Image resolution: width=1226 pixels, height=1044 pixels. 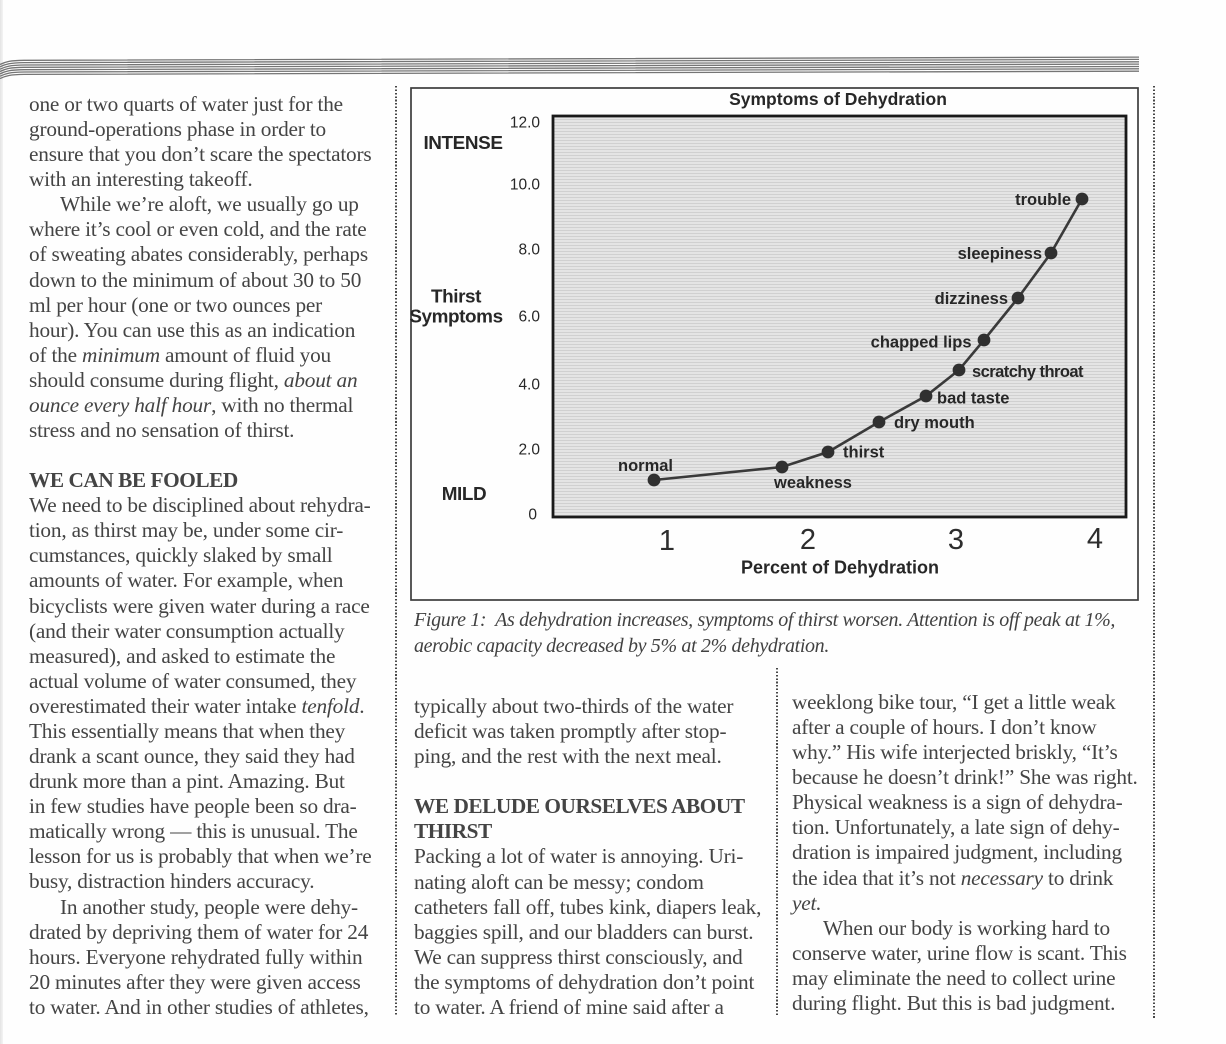 I want to click on svg-text: Symptoms of Dehydration, so click(x=838, y=99).